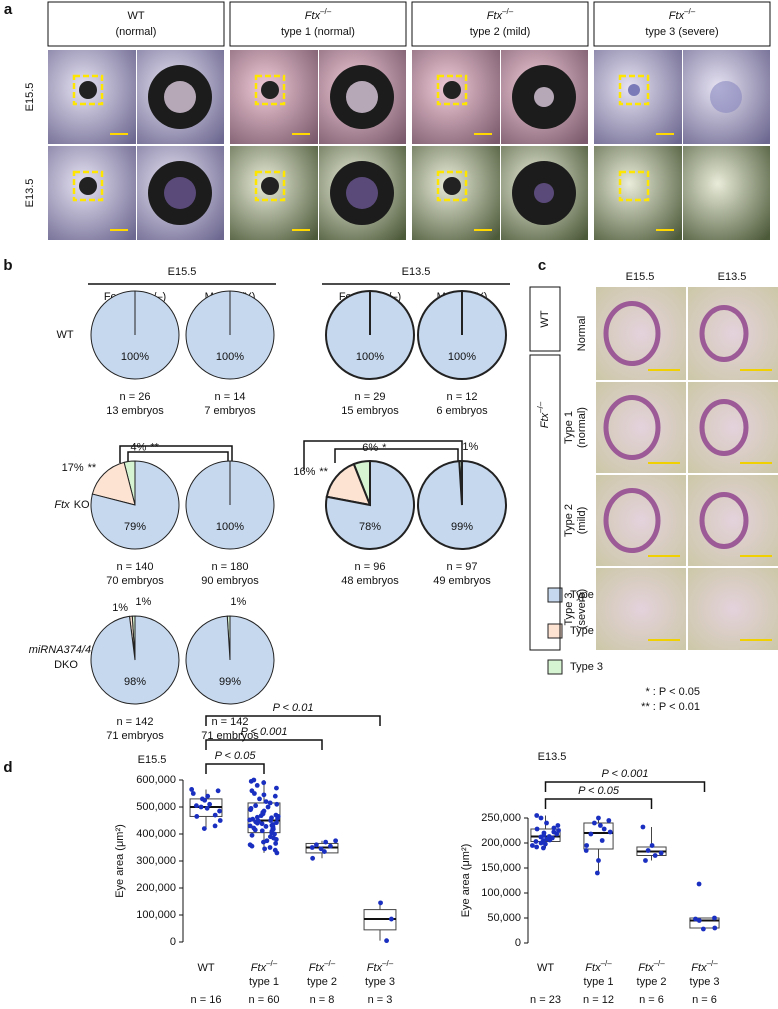 This screenshot has height=1009, width=778. I want to click on zoom-box, so click(270, 90).